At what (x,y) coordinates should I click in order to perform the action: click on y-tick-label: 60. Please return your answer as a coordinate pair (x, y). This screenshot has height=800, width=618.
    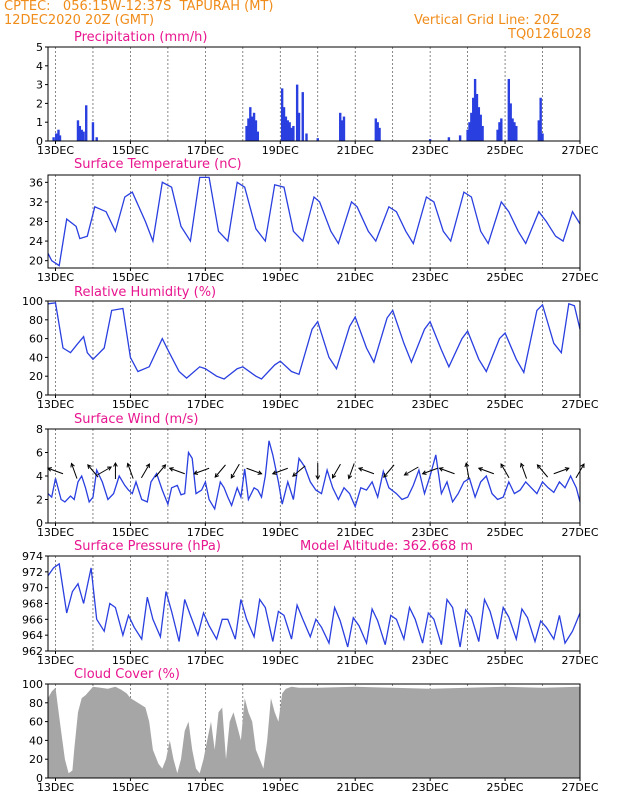
    Looking at the image, I should click on (36, 722).